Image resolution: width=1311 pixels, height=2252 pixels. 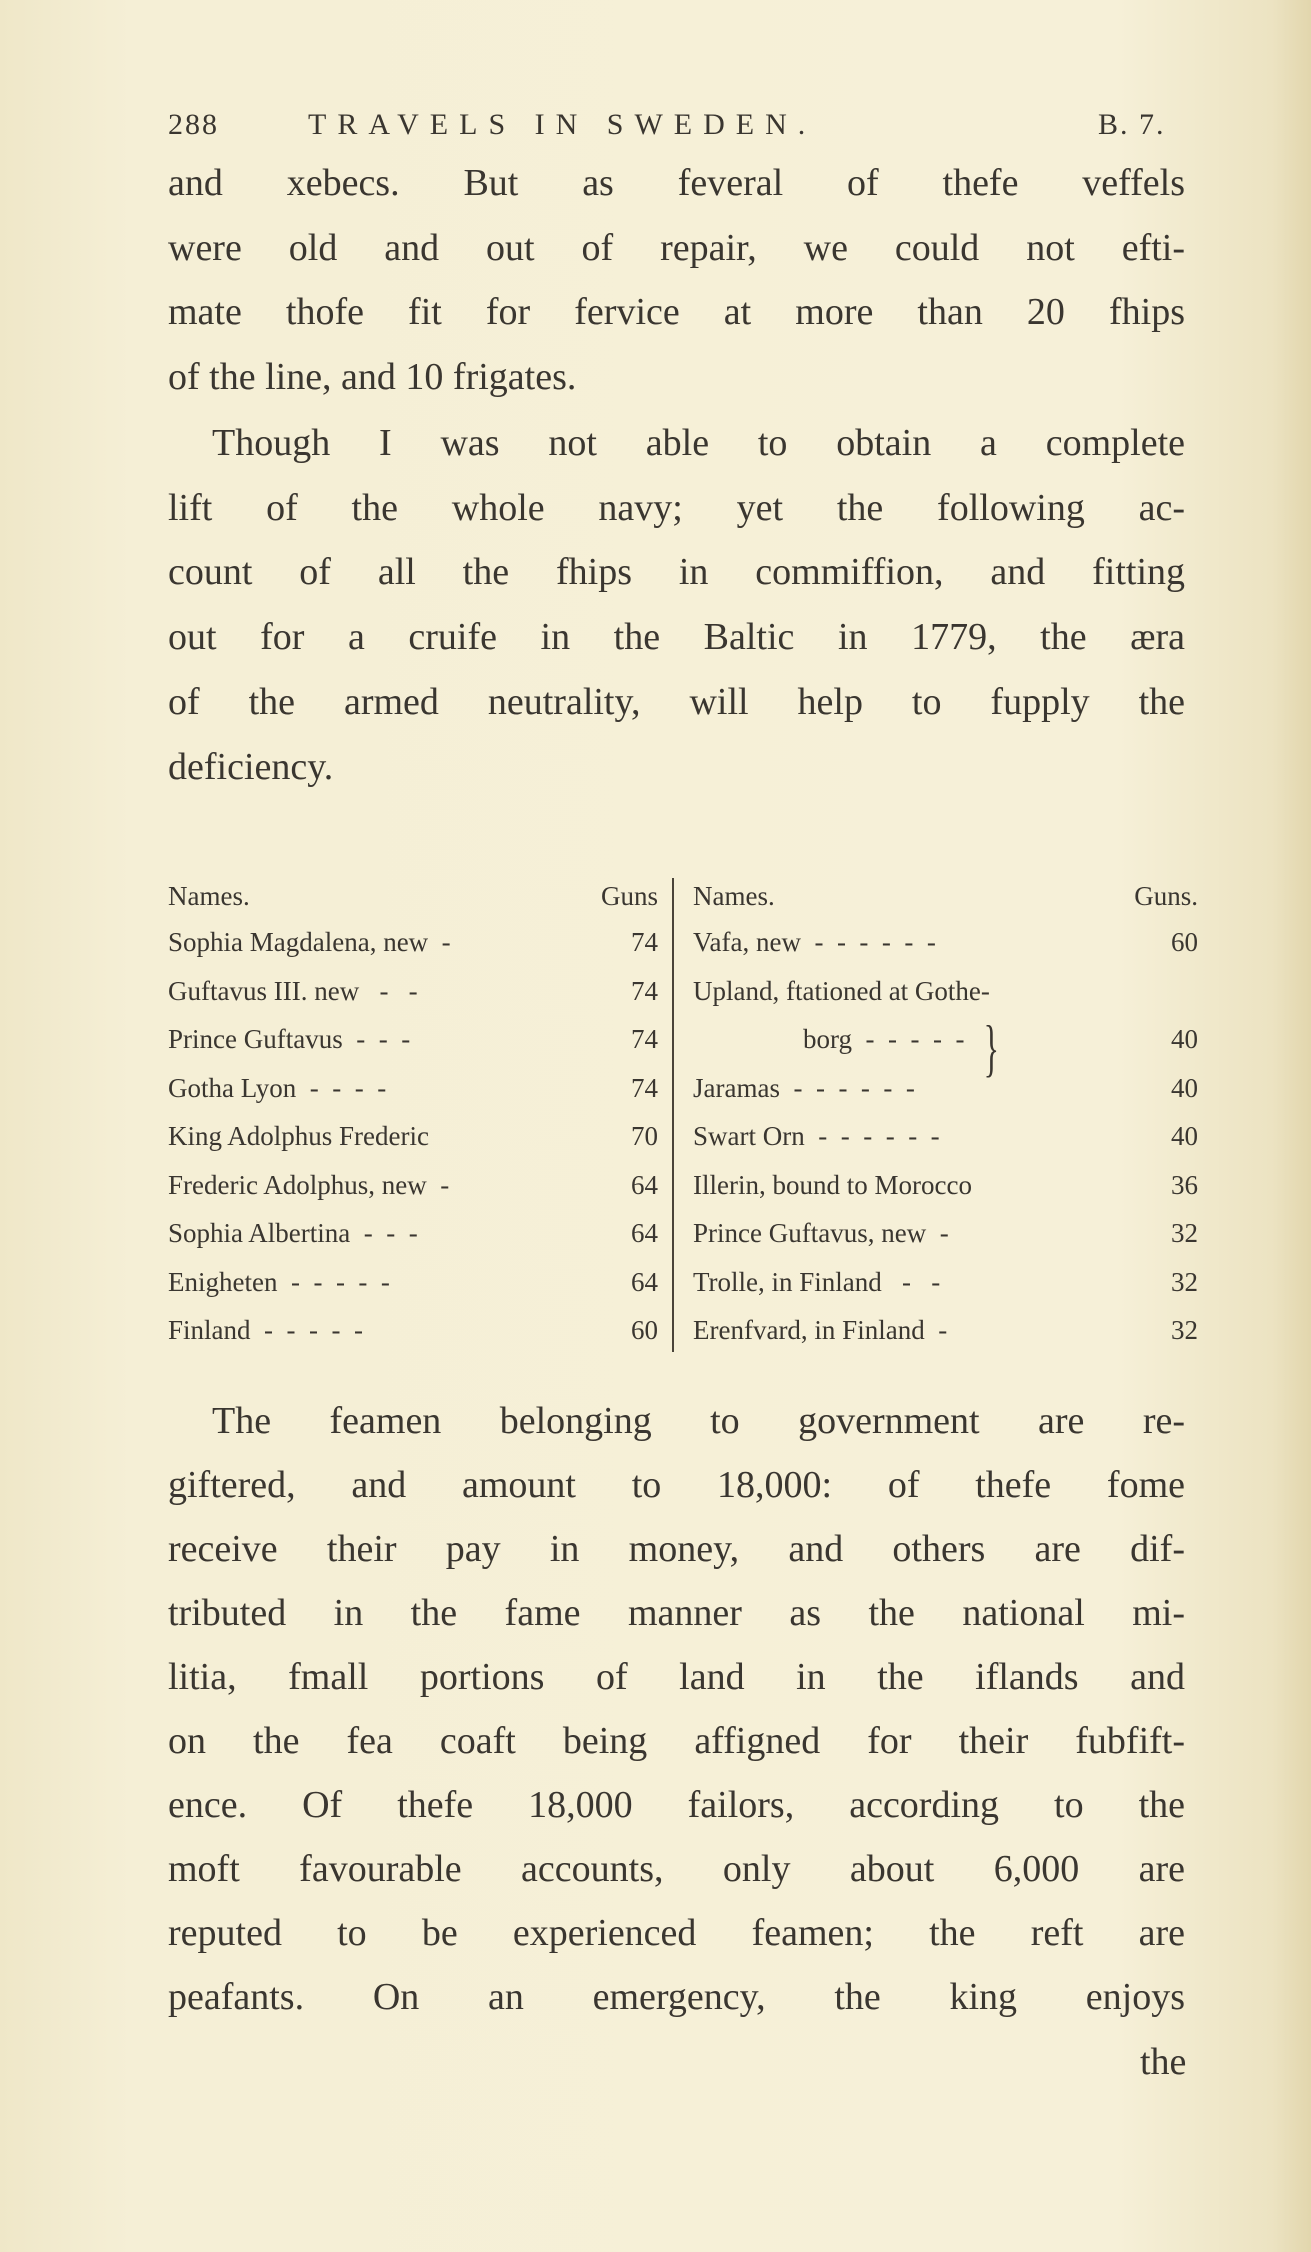 What do you see at coordinates (820, 1330) in the screenshot?
I see `ship-name: Erenfvard, in Finland -` at bounding box center [820, 1330].